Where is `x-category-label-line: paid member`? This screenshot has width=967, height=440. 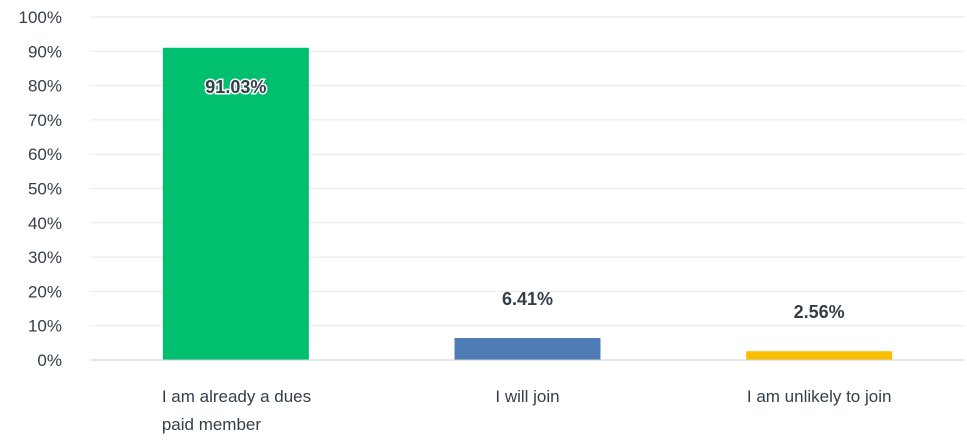 x-category-label-line: paid member is located at coordinates (212, 424).